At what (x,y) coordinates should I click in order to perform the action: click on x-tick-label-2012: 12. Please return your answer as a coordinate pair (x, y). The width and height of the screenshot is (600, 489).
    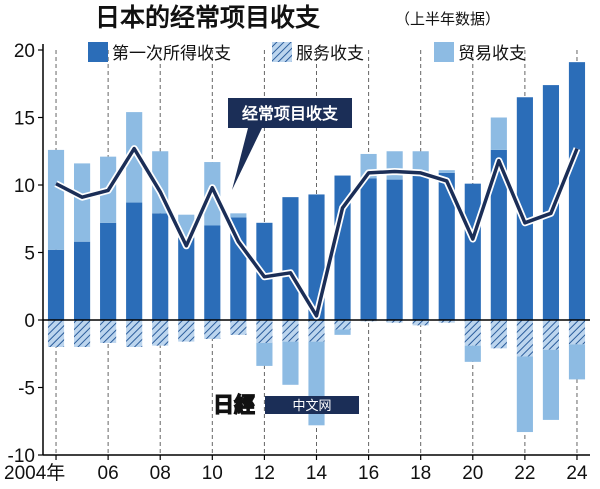
    Looking at the image, I should click on (264, 473).